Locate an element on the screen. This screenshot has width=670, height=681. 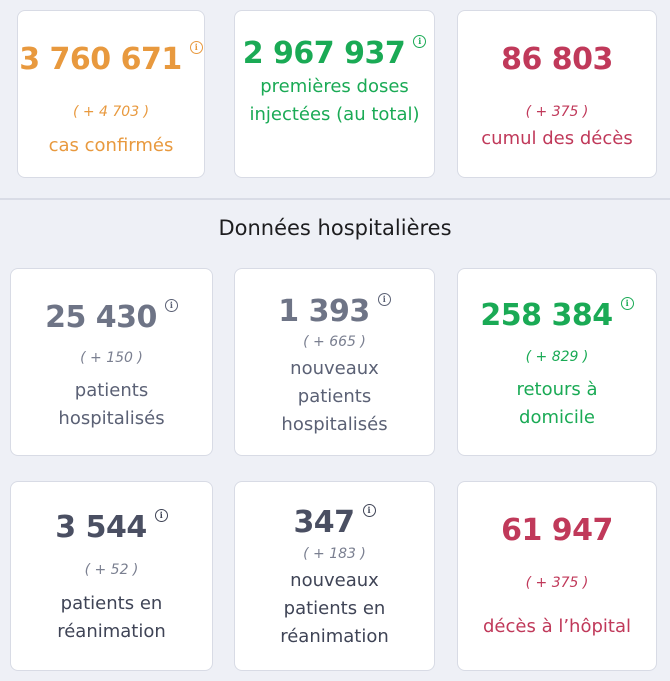
section-title: Données hospitalières is located at coordinates (335, 228).